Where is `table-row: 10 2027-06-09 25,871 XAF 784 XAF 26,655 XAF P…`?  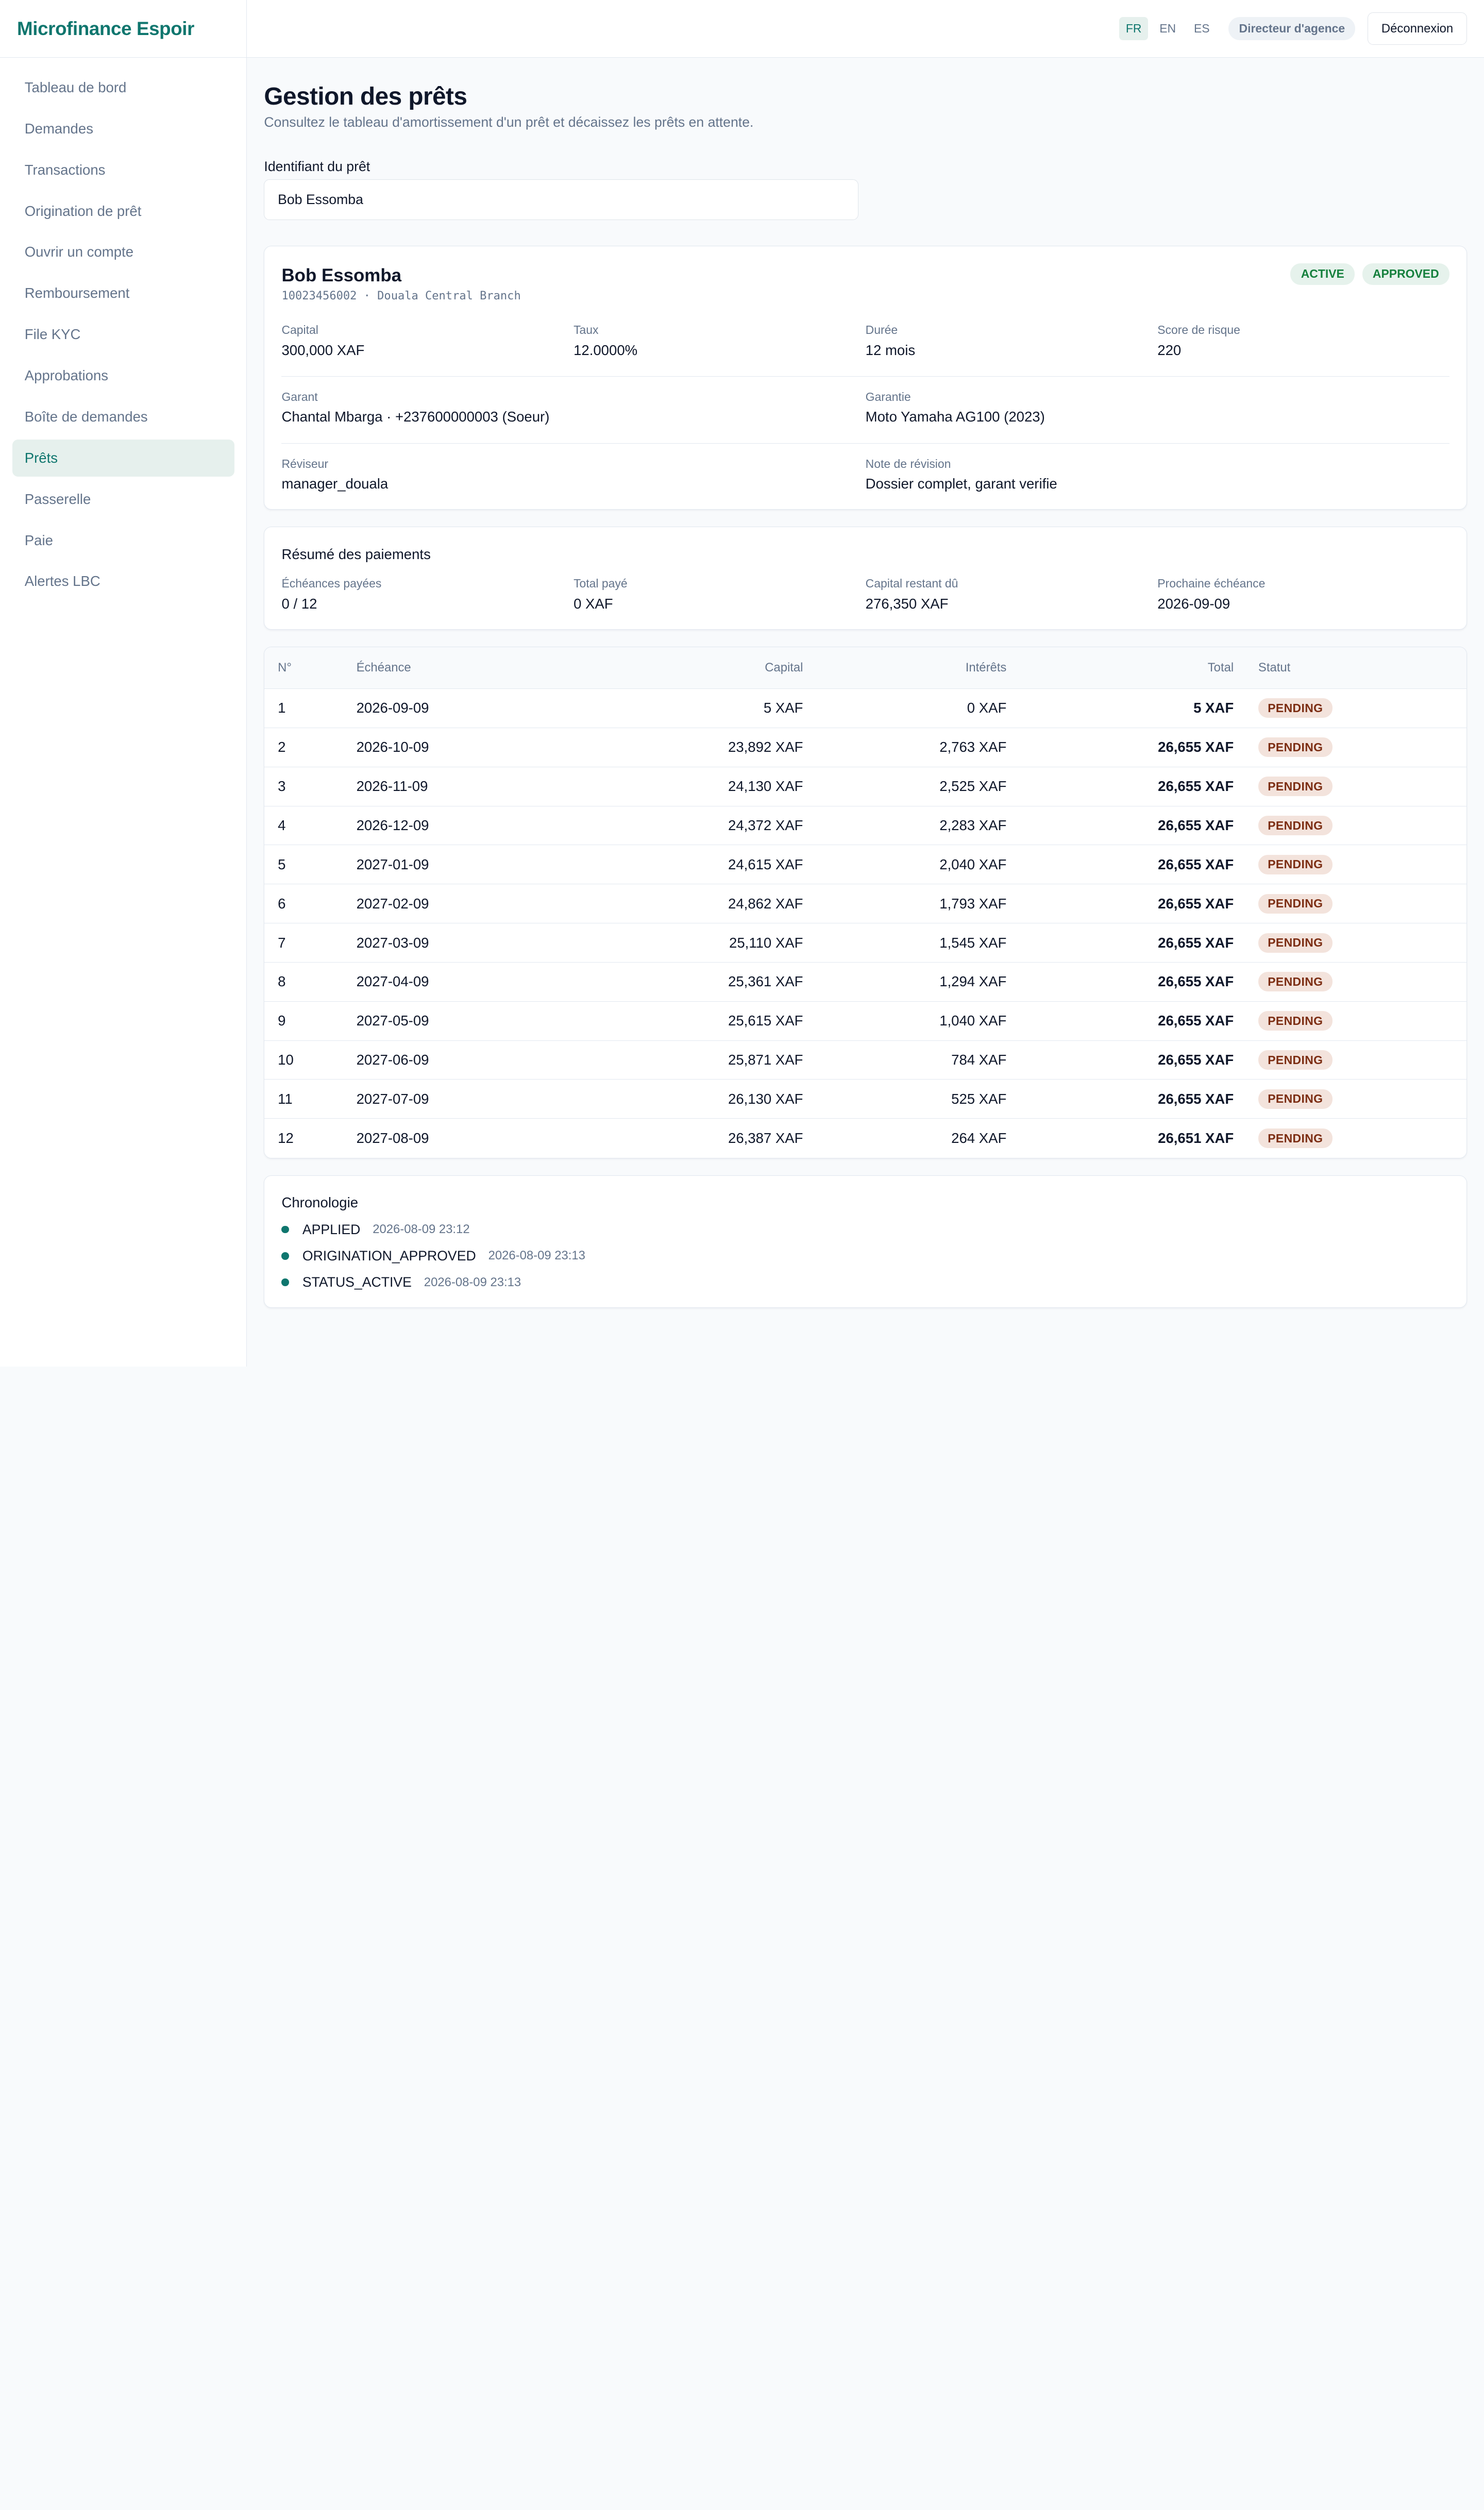 table-row: 10 2027-06-09 25,871 XAF 784 XAF 26,655 XAF P… is located at coordinates (865, 1060).